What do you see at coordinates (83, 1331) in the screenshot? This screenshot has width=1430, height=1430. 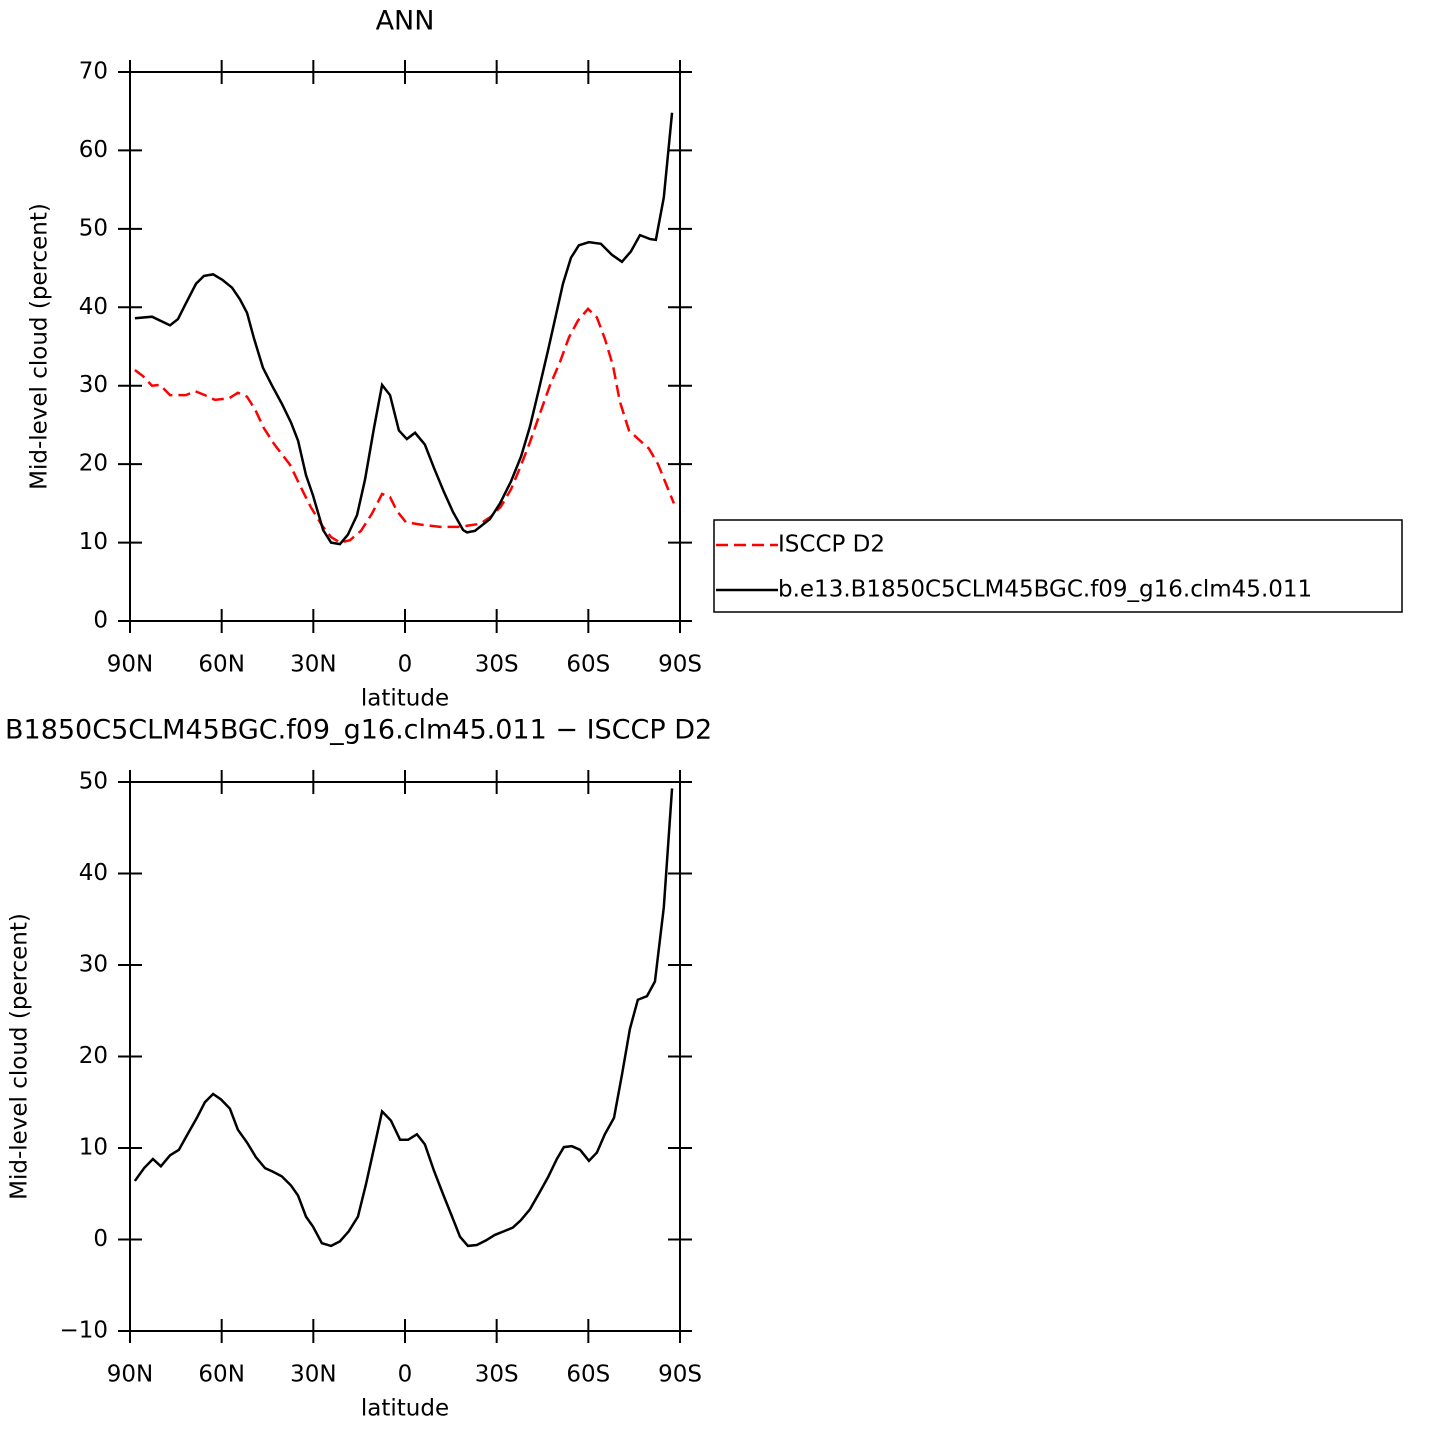 I see `y-tick-label: −10` at bounding box center [83, 1331].